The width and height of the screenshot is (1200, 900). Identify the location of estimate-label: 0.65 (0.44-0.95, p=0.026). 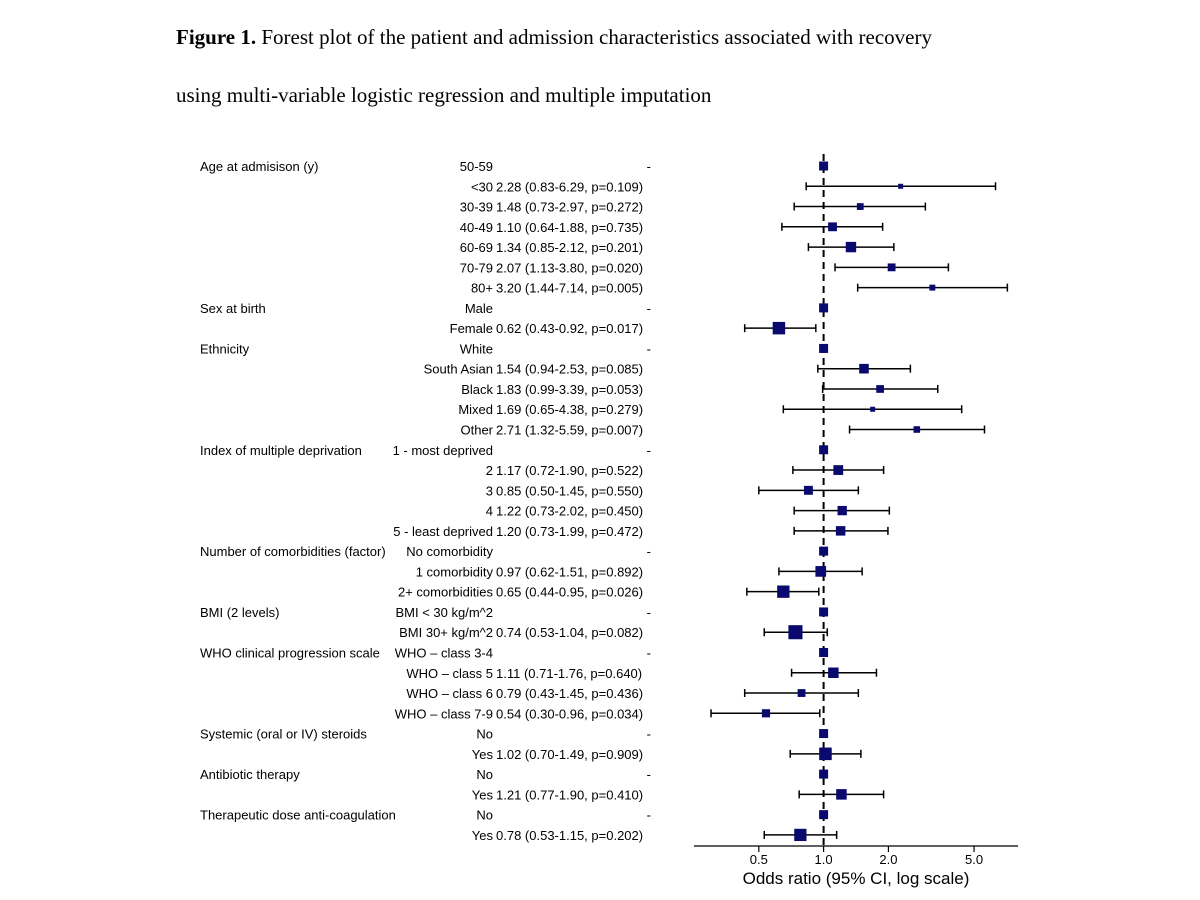
(569, 592).